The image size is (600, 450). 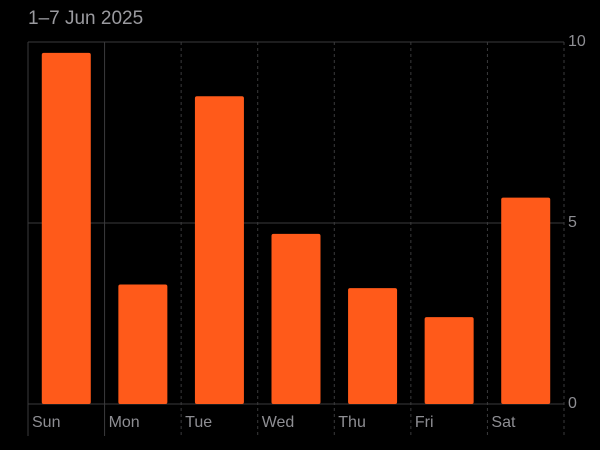 What do you see at coordinates (46, 422) in the screenshot?
I see `x-tick-label: Sun` at bounding box center [46, 422].